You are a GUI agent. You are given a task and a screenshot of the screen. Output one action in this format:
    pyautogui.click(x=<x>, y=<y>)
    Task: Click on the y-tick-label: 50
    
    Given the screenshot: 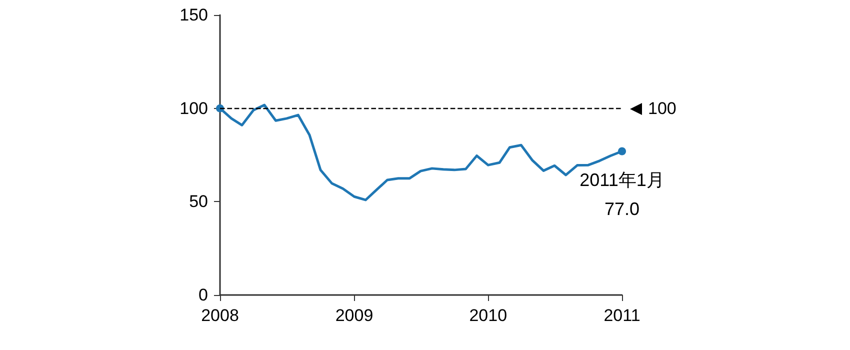 What is the action you would take?
    pyautogui.click(x=198, y=202)
    